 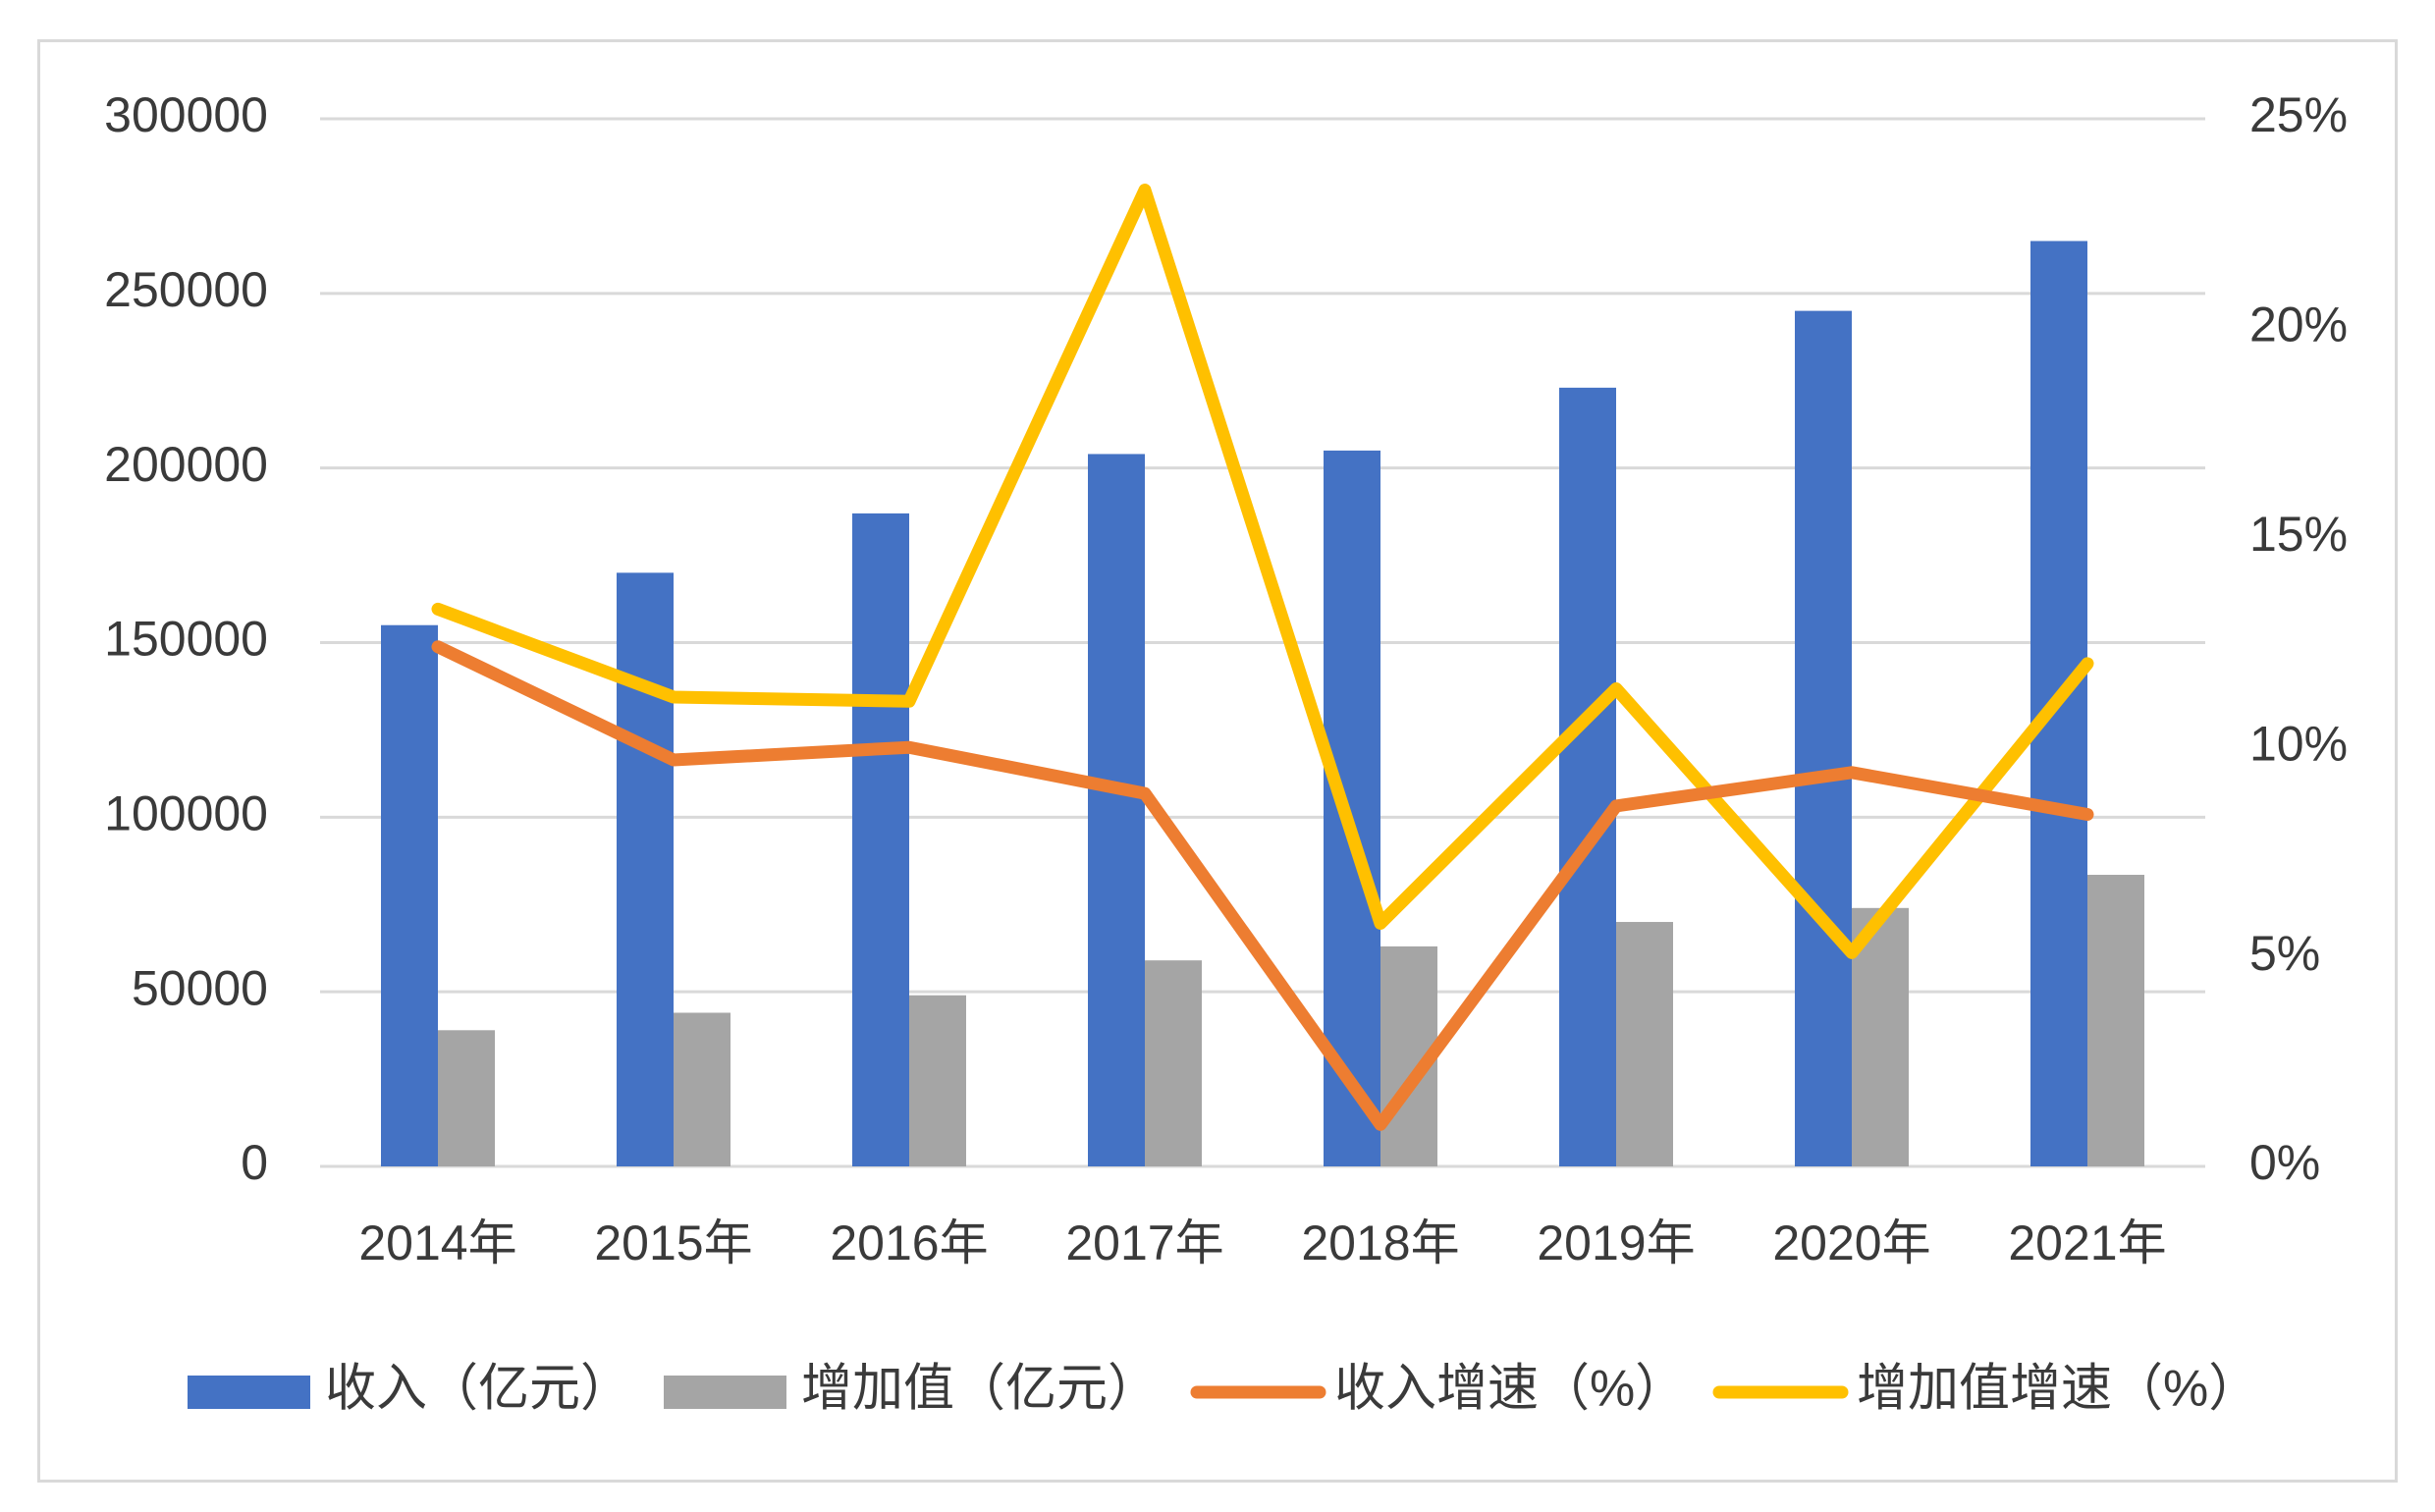 What do you see at coordinates (2298, 534) in the screenshot?
I see `y-right-tick-label: 15%` at bounding box center [2298, 534].